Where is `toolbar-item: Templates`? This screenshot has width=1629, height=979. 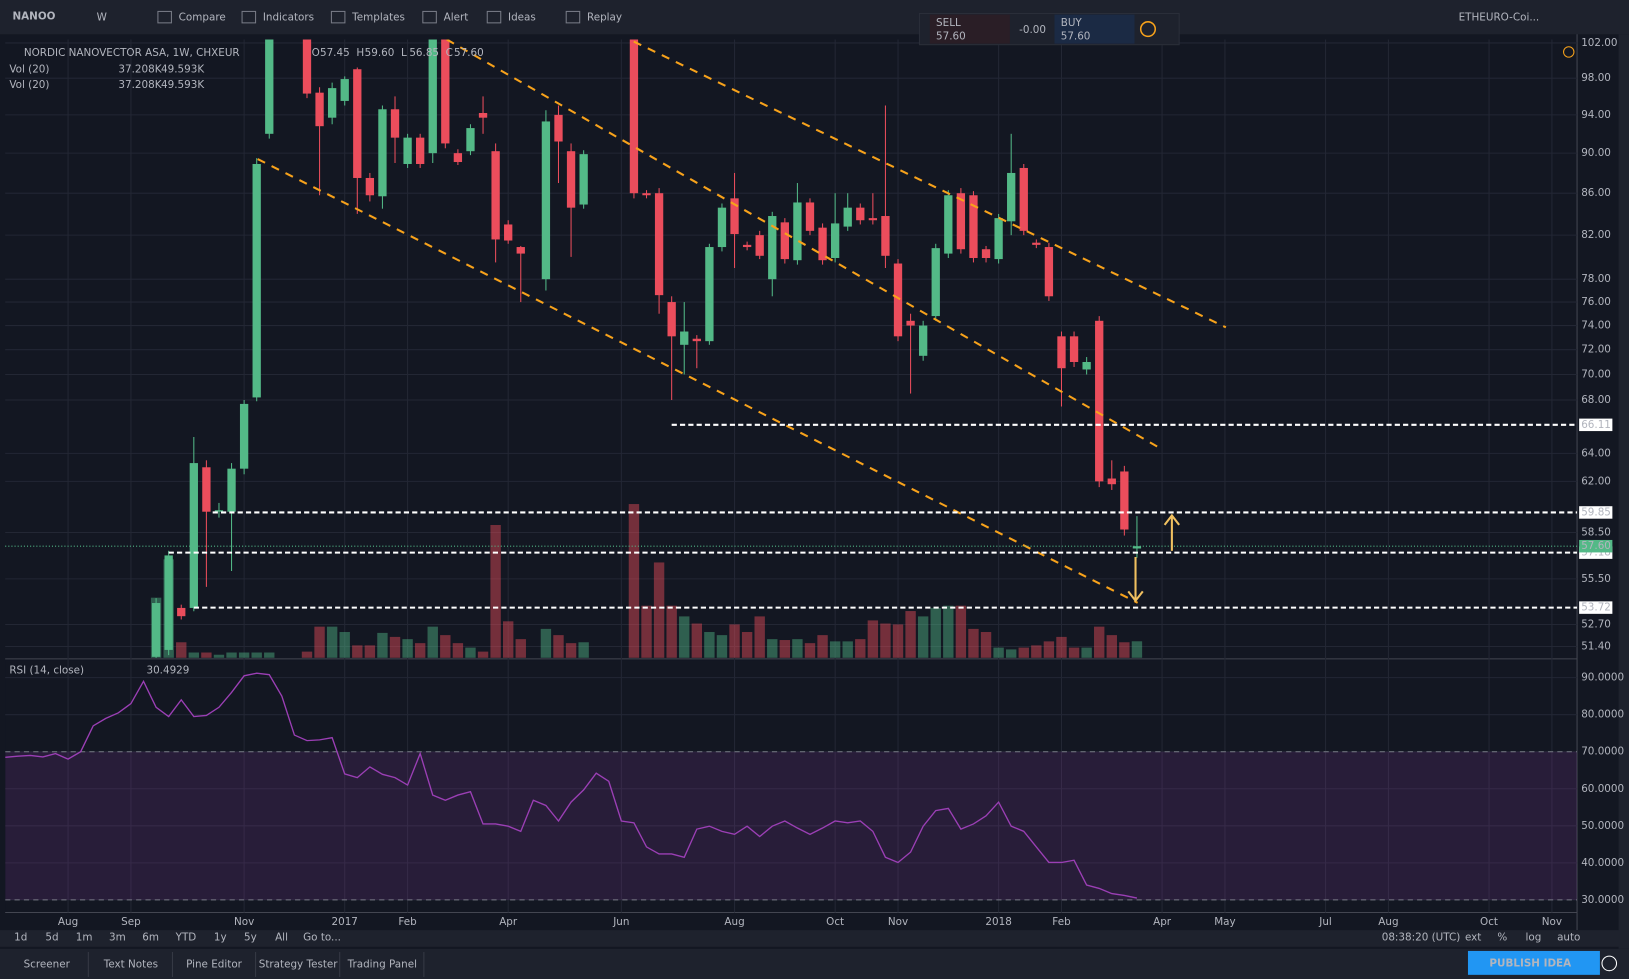
toolbar-item: Templates is located at coordinates (378, 18).